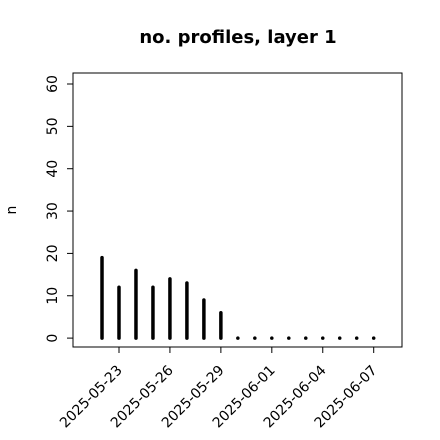 The image size is (440, 440). Describe the element at coordinates (53, 84) in the screenshot. I see `y-tick-label: 60` at that location.